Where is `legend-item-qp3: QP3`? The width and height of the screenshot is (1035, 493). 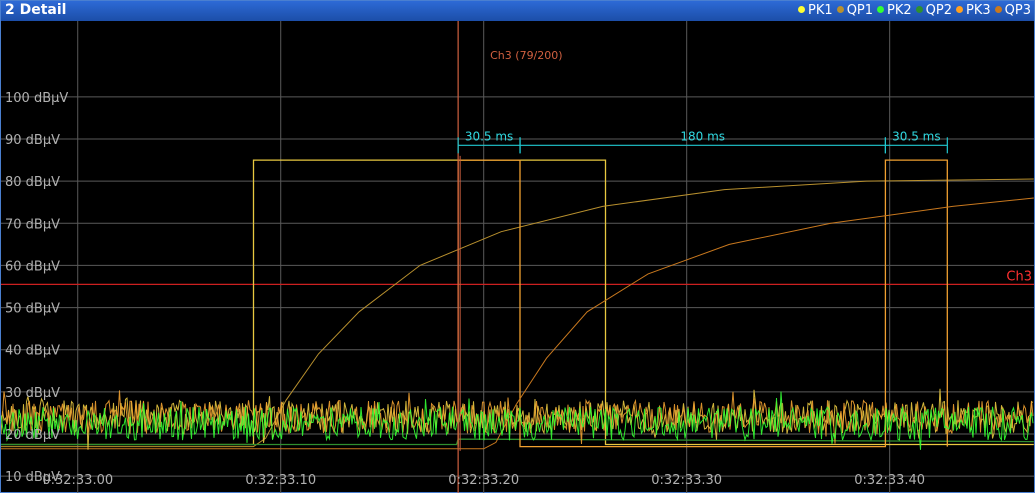 legend-item-qp3: QP3 is located at coordinates (1012, 10).